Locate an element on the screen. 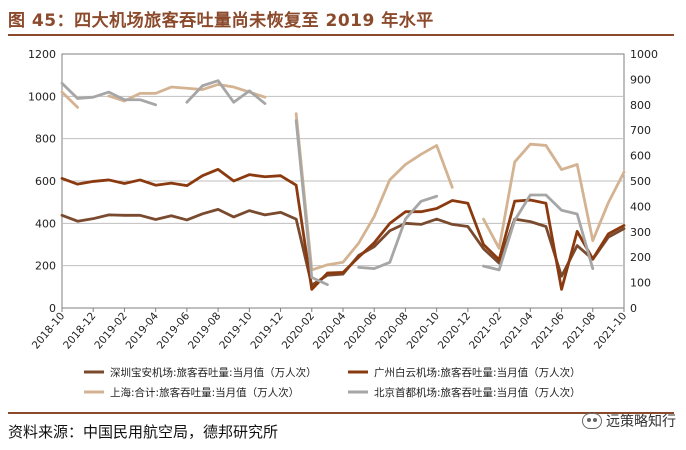  left-tick-label: 200 is located at coordinates (45, 266).